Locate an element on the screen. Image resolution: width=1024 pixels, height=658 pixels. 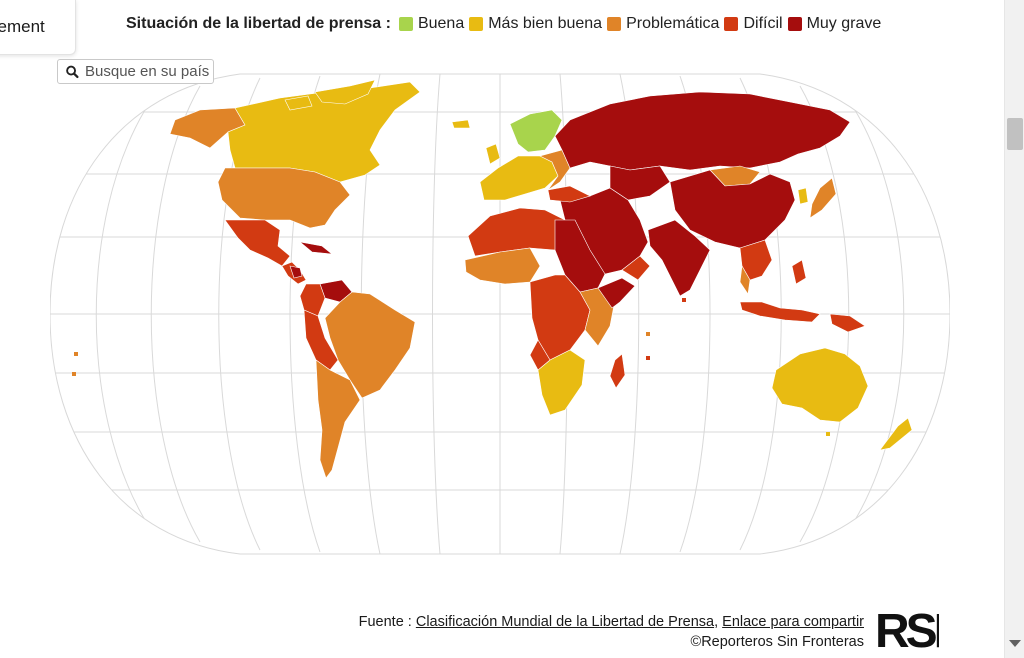
region-yemen-oman is located at coordinates (636, 268).